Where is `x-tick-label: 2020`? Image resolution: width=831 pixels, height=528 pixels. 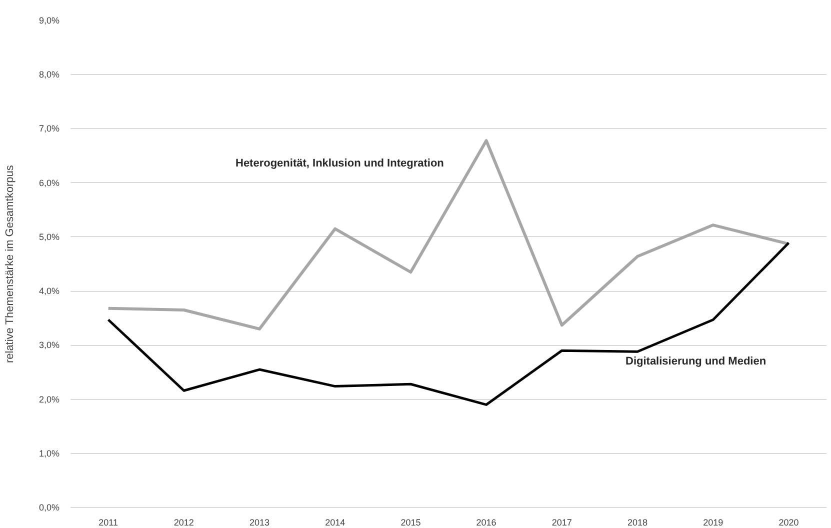 x-tick-label: 2020 is located at coordinates (788, 523).